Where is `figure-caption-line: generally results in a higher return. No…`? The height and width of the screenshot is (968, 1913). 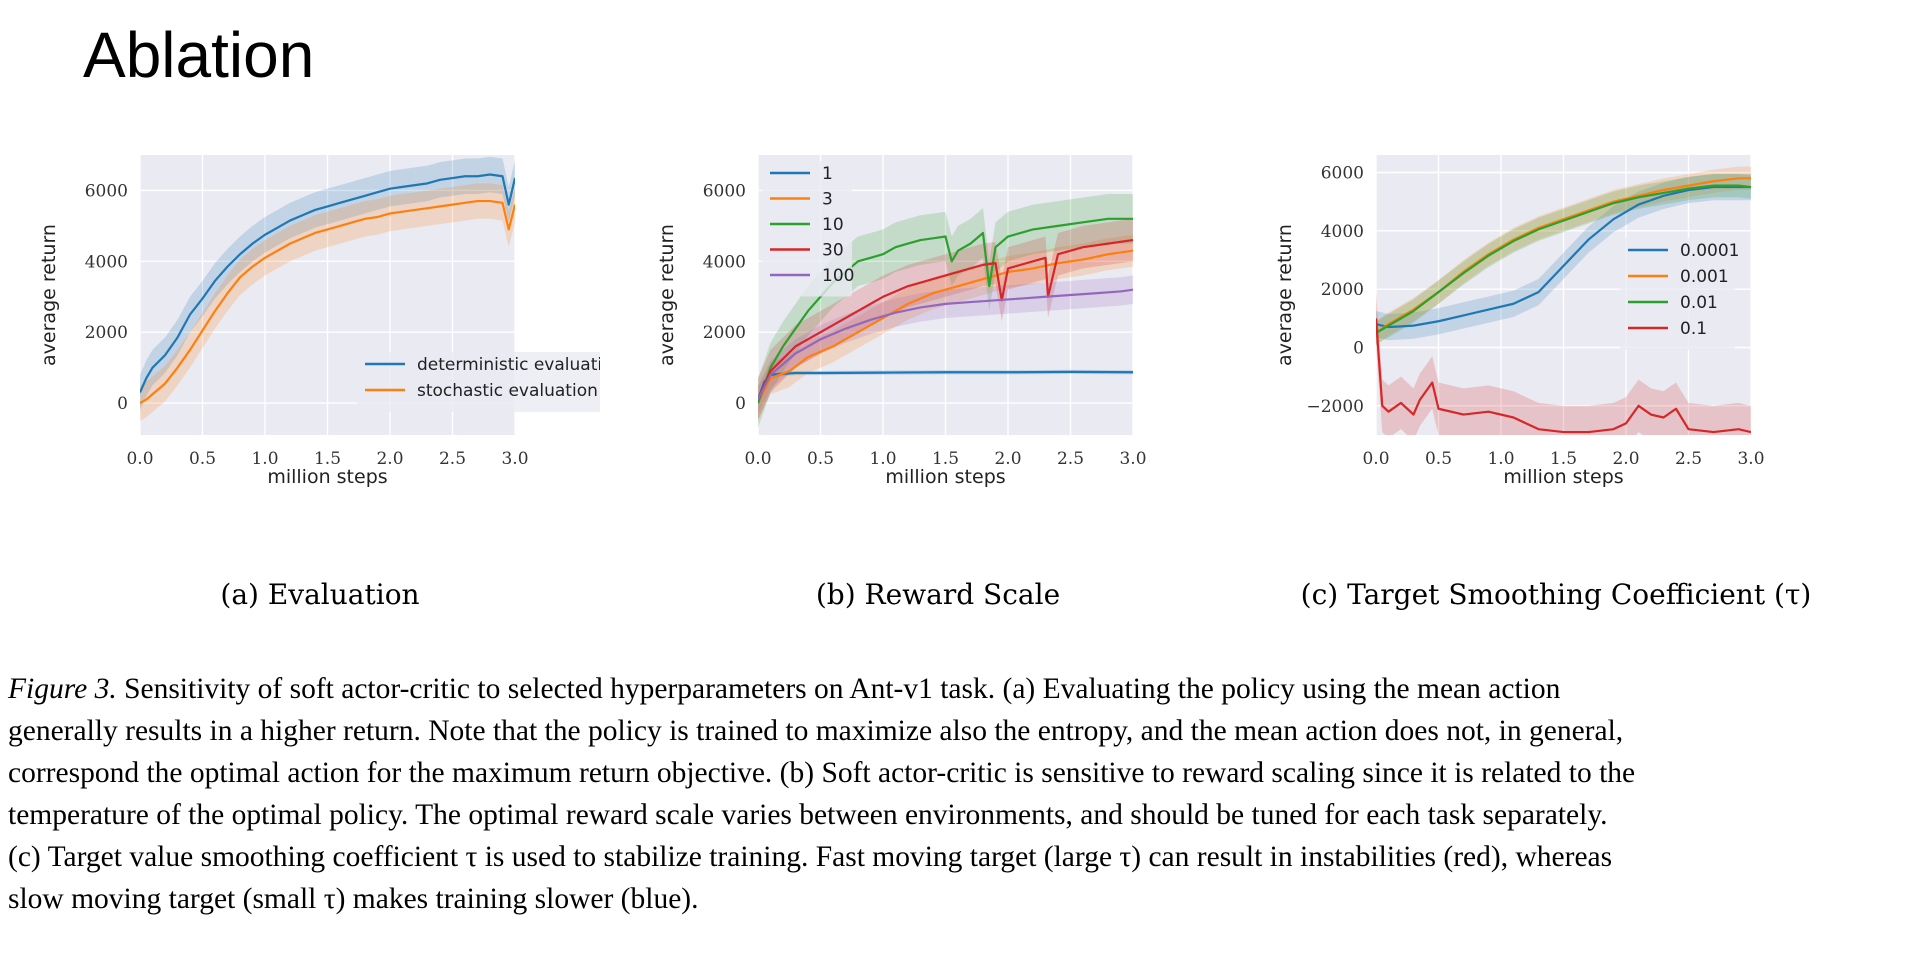 figure-caption-line: generally results in a higher return. No… is located at coordinates (816, 731).